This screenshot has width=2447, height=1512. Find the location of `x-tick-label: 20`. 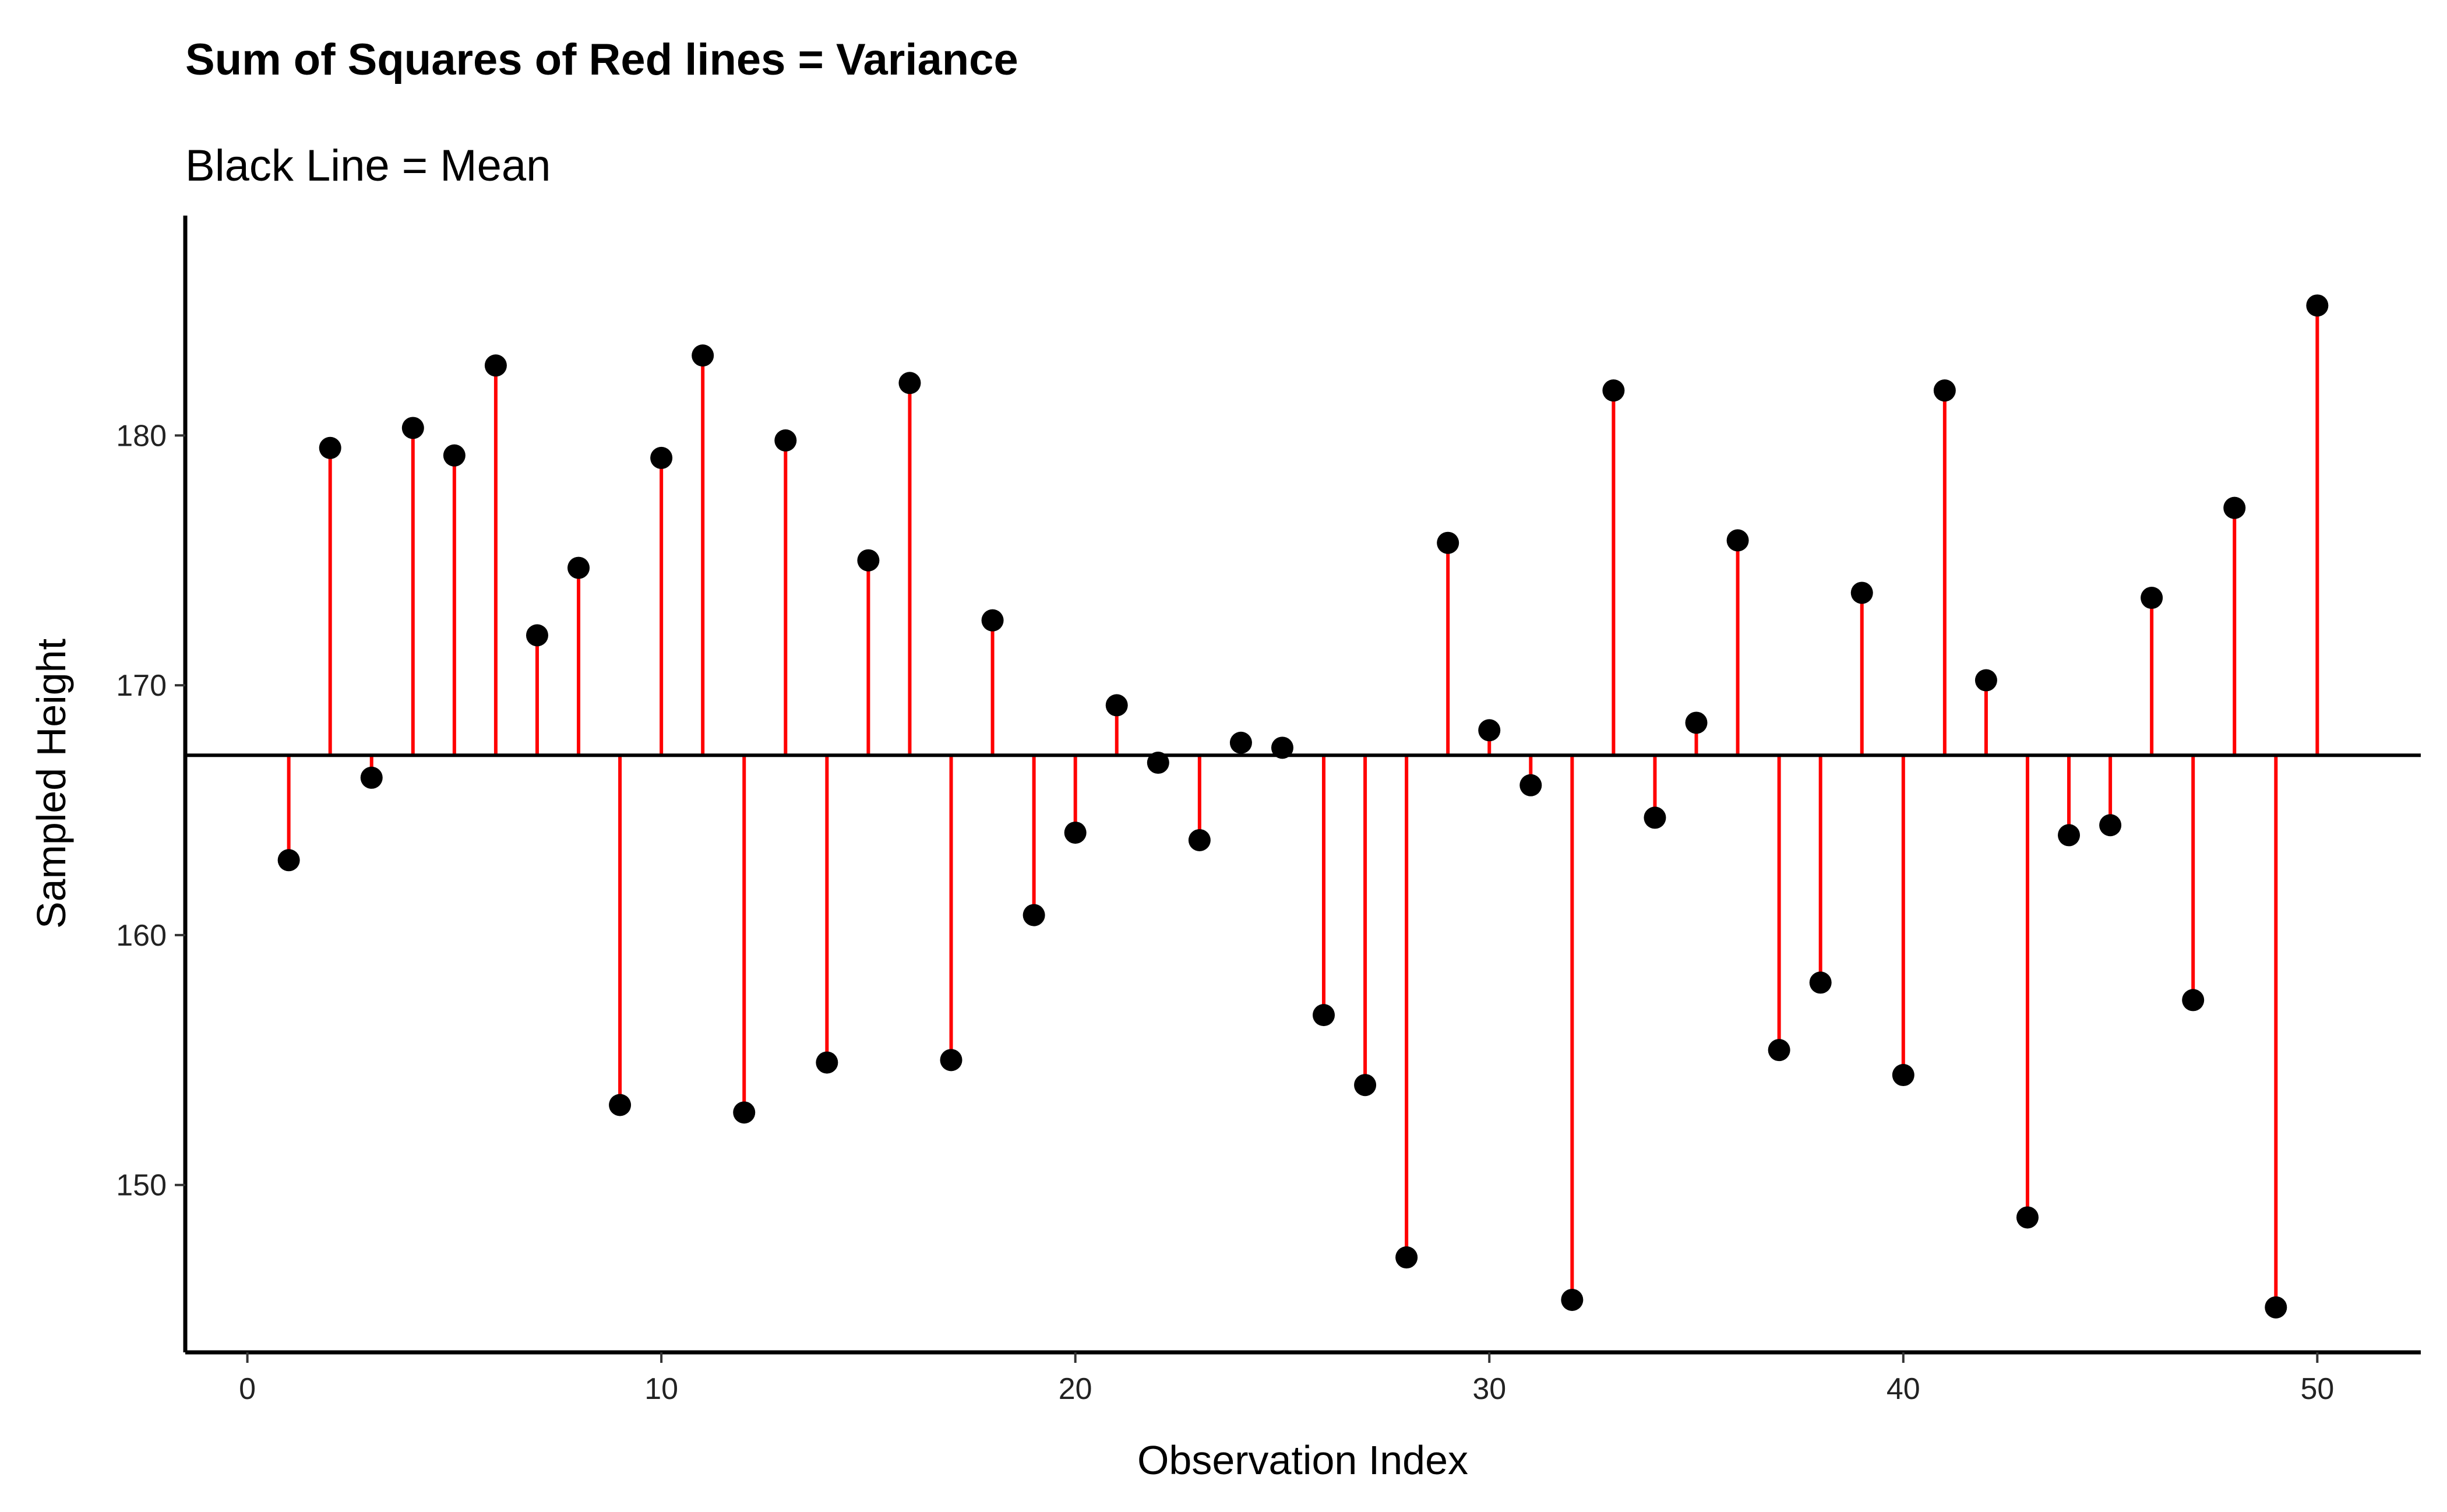

x-tick-label: 20 is located at coordinates (1075, 1389).